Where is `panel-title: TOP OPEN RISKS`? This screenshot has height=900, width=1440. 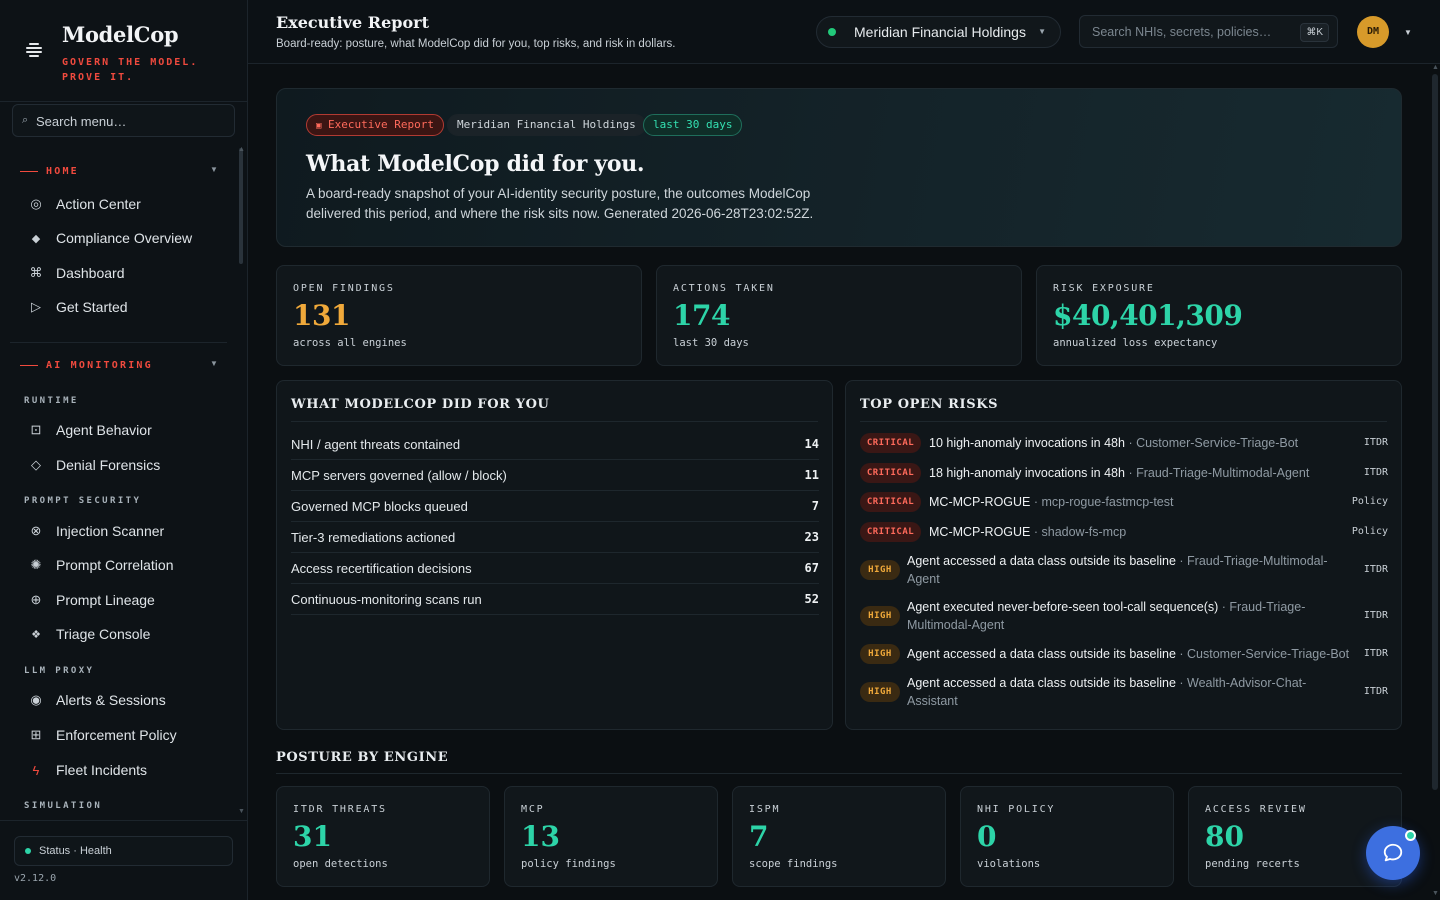
panel-title: TOP OPEN RISKS is located at coordinates (929, 404).